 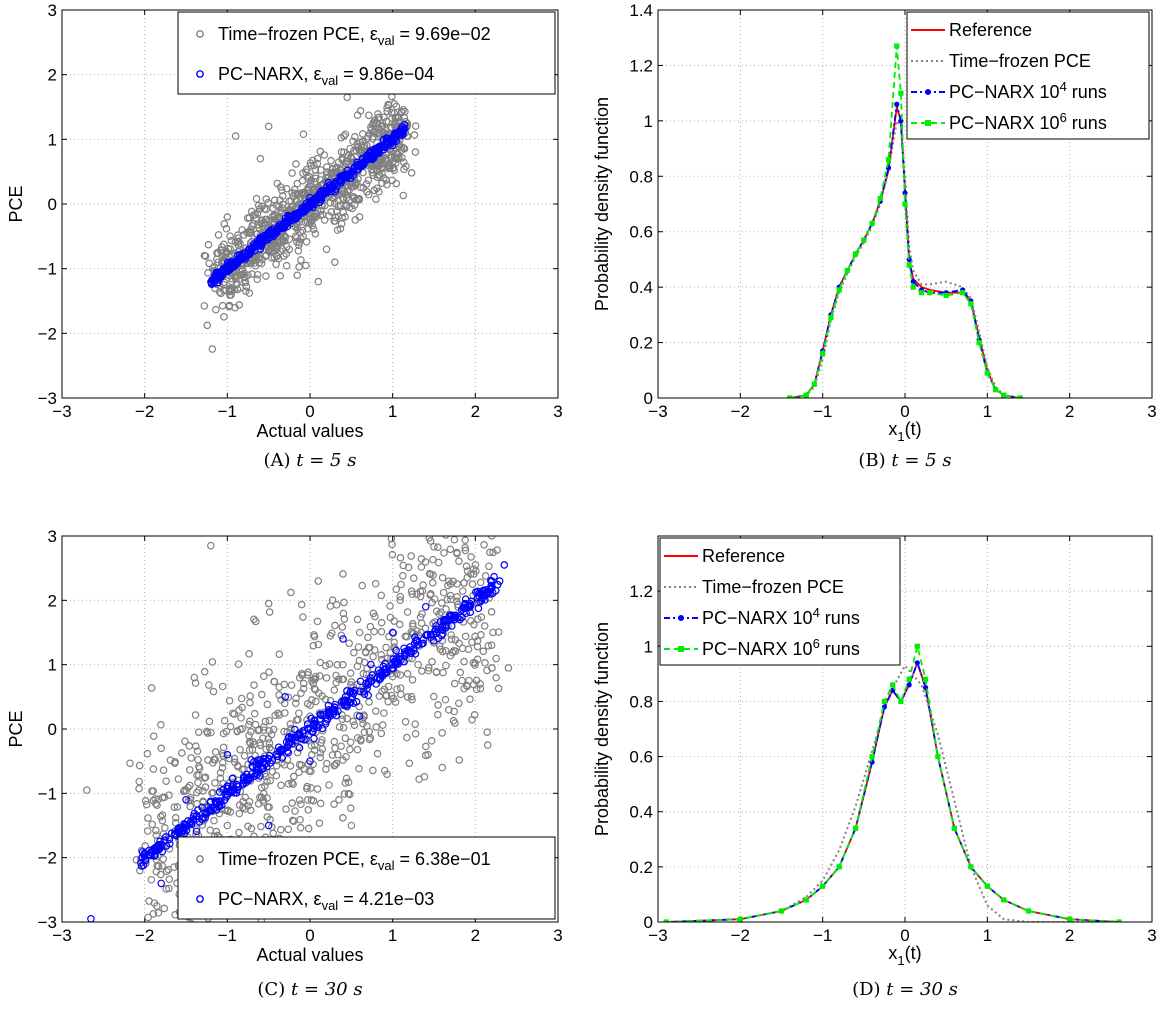 What do you see at coordinates (274, 989) in the screenshot?
I see `caption-label: (C)` at bounding box center [274, 989].